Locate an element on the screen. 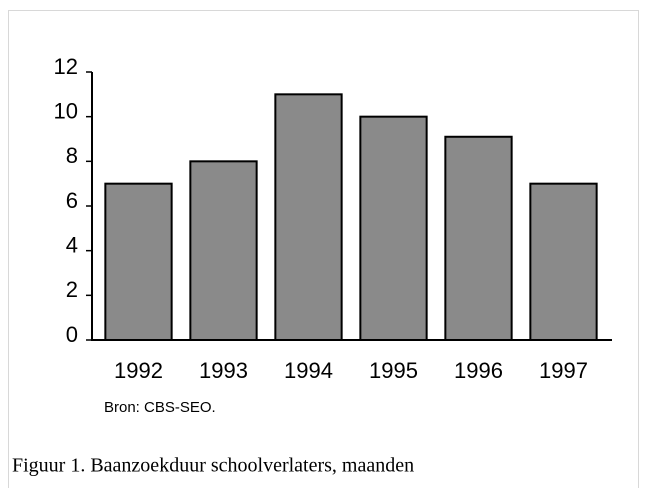  x-tick-label: 1993 is located at coordinates (223, 370).